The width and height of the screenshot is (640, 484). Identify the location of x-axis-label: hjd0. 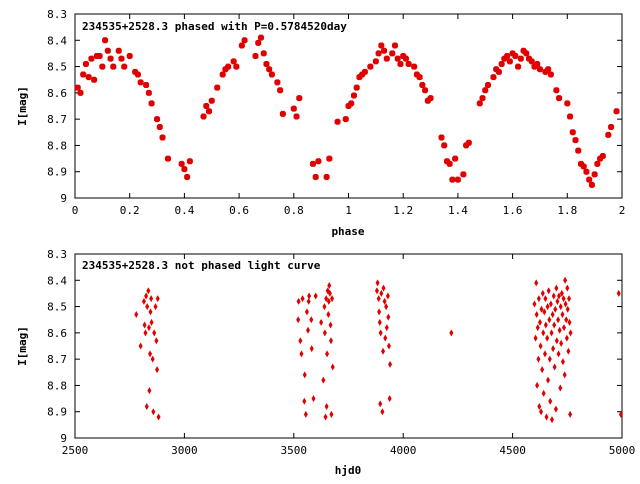
(348, 470).